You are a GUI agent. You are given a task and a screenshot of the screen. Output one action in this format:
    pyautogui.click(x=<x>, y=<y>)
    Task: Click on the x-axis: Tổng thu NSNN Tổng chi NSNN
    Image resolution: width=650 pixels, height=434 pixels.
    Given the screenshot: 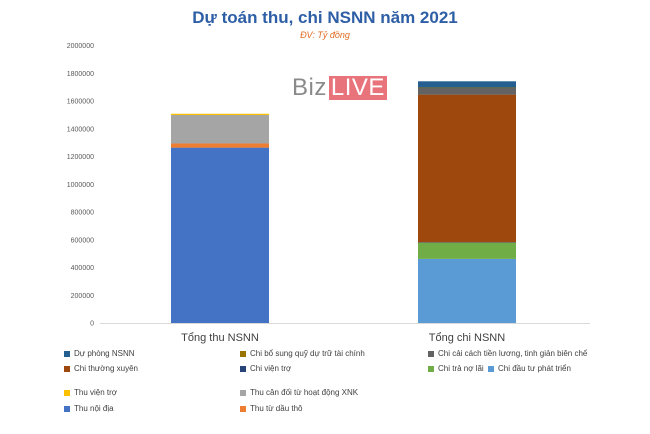 What is the action you would take?
    pyautogui.click(x=343, y=338)
    